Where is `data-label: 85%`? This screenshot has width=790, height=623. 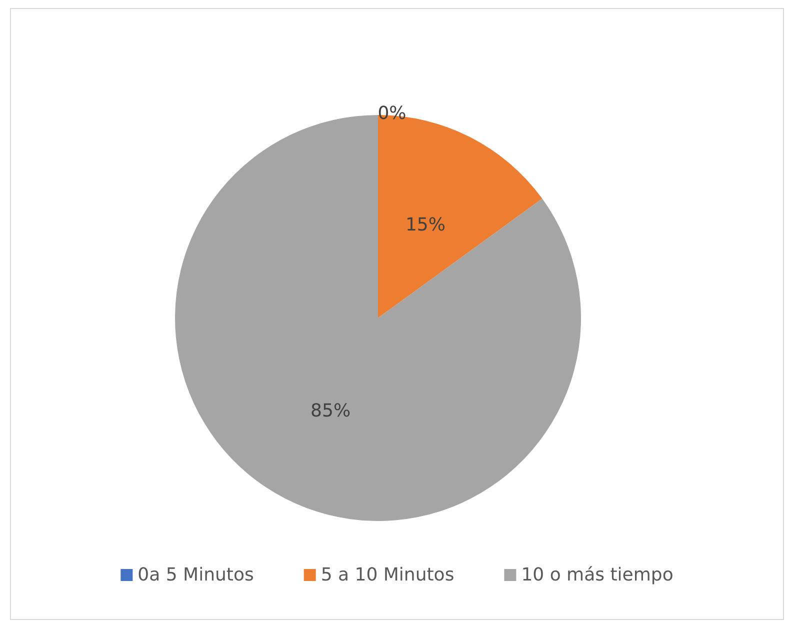 data-label: 85% is located at coordinates (330, 411).